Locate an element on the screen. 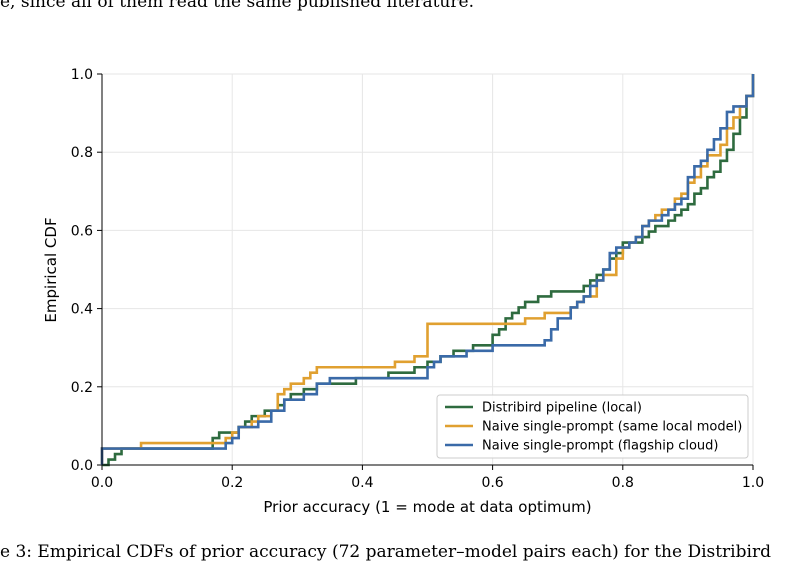 The image size is (789, 568). x-axis-ticks: 0.0 0.2 0.4 0.6 0.8 1.0 is located at coordinates (427, 478).